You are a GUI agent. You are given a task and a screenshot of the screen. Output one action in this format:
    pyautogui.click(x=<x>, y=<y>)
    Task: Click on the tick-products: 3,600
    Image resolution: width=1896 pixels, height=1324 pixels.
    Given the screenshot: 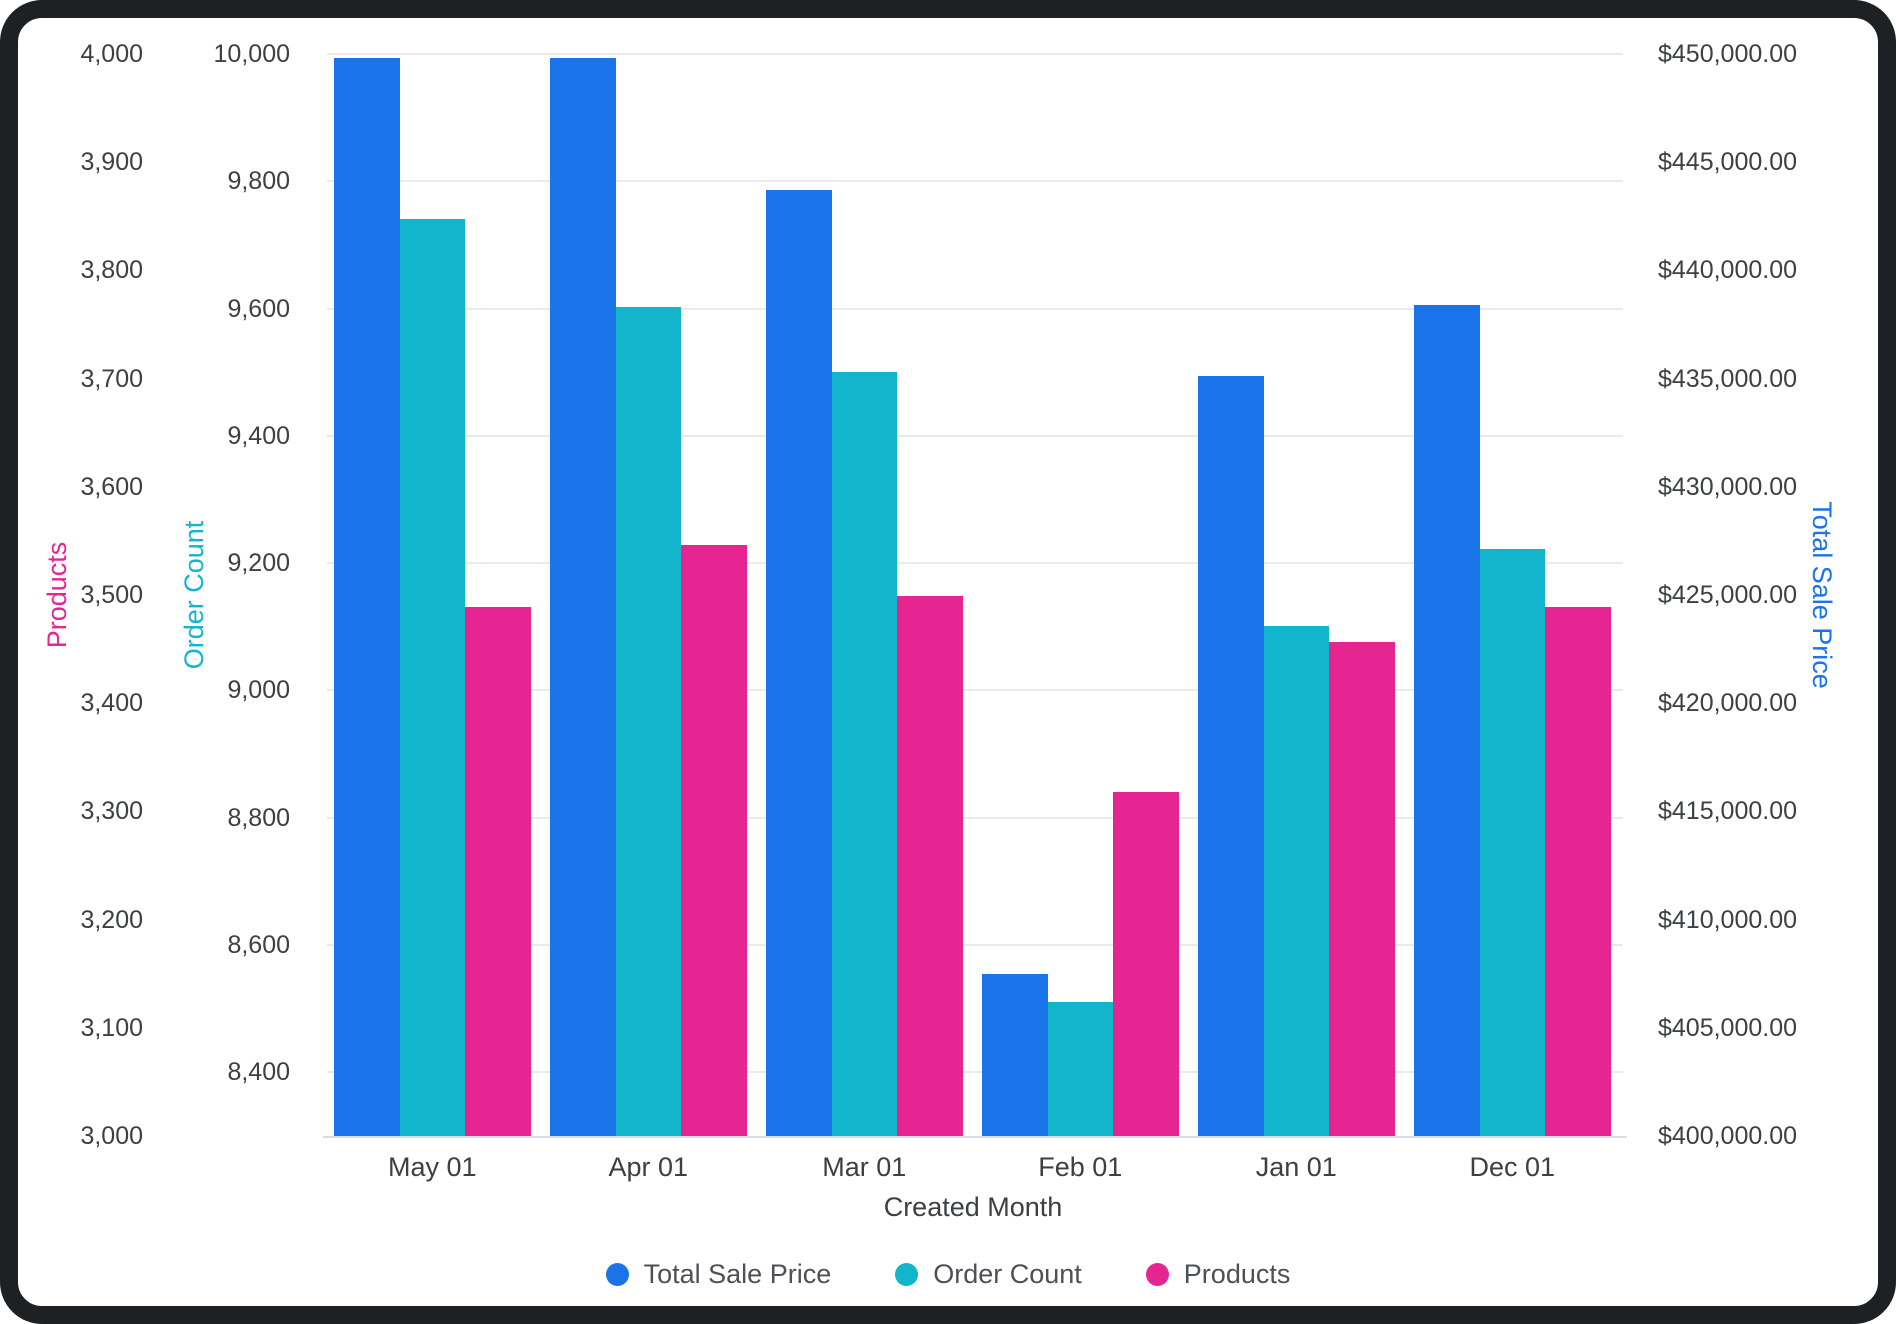 What is the action you would take?
    pyautogui.click(x=111, y=486)
    